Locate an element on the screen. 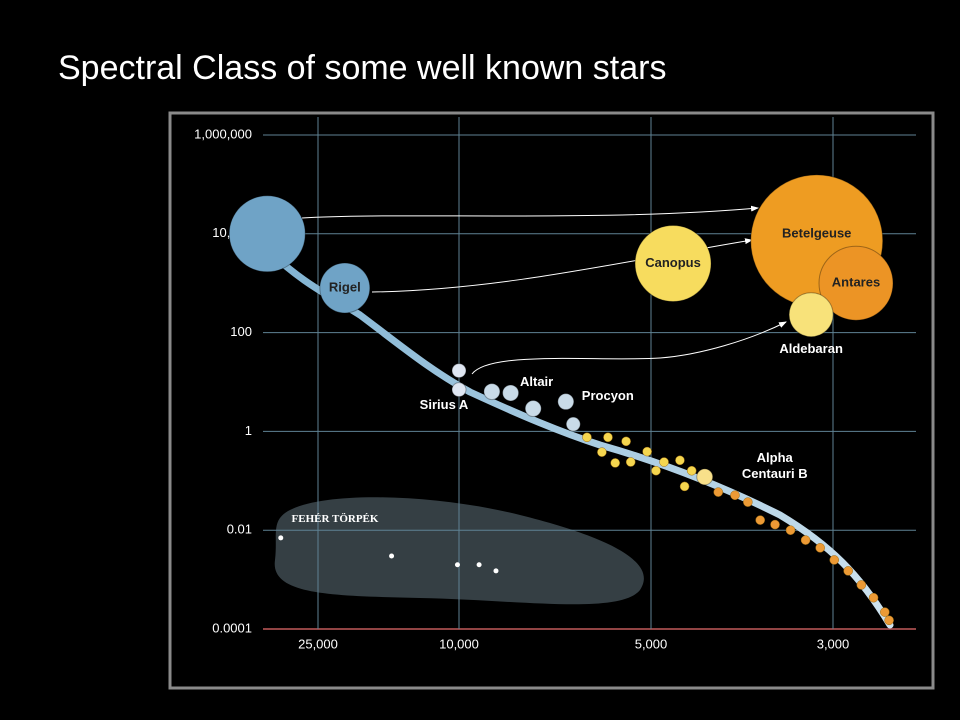 The width and height of the screenshot is (960, 720). star-label: Rigel is located at coordinates (345, 286).